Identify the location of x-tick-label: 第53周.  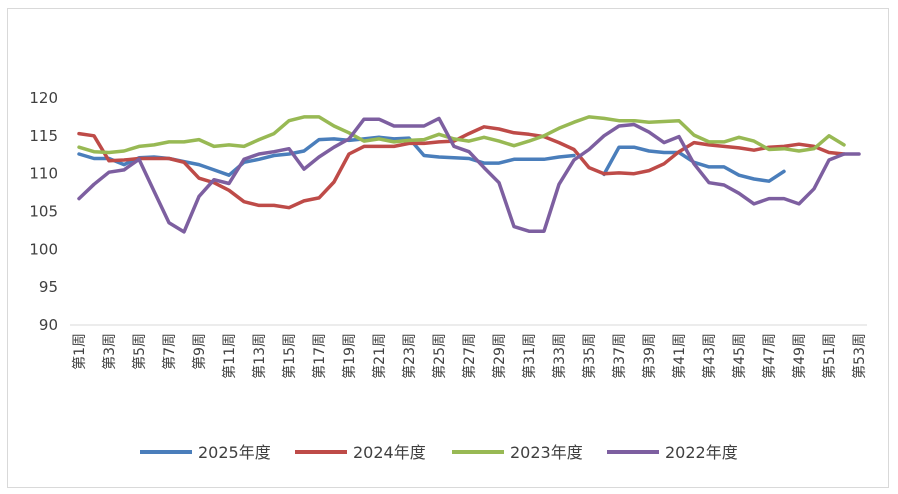
(859, 356).